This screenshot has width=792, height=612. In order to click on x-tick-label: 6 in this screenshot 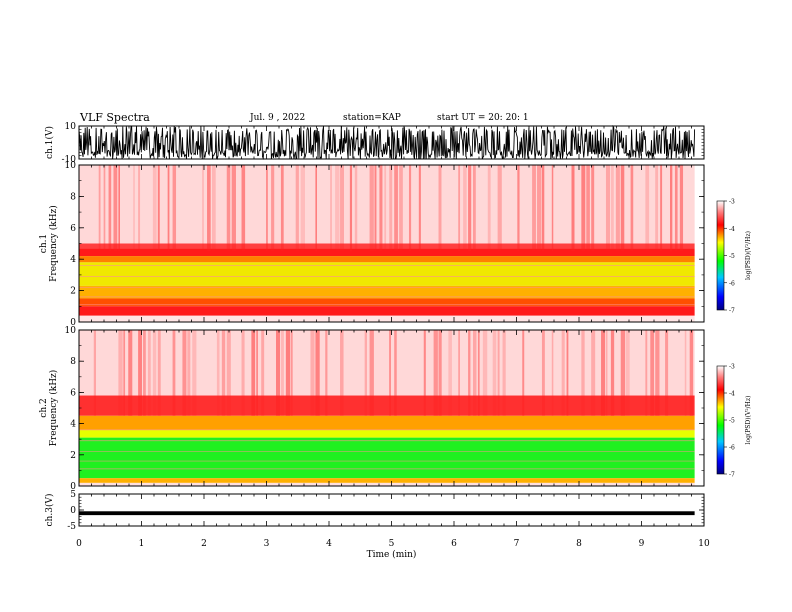, I will do `click(454, 544)`.